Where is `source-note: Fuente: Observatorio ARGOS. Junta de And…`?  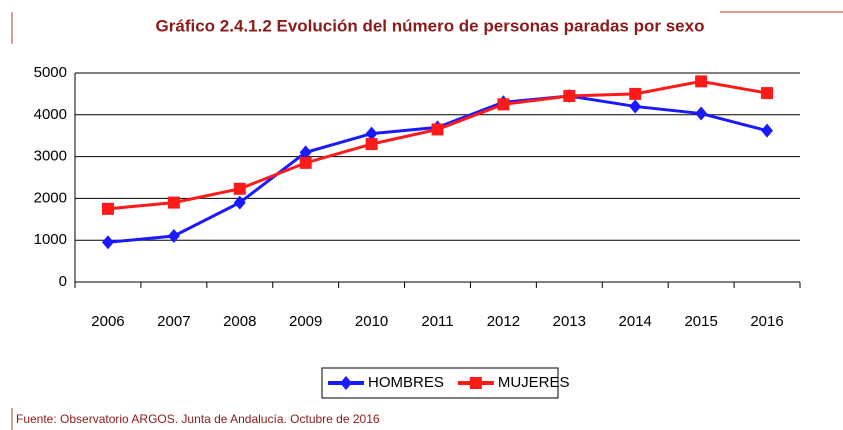 source-note: Fuente: Observatorio ARGOS. Junta de And… is located at coordinates (198, 419).